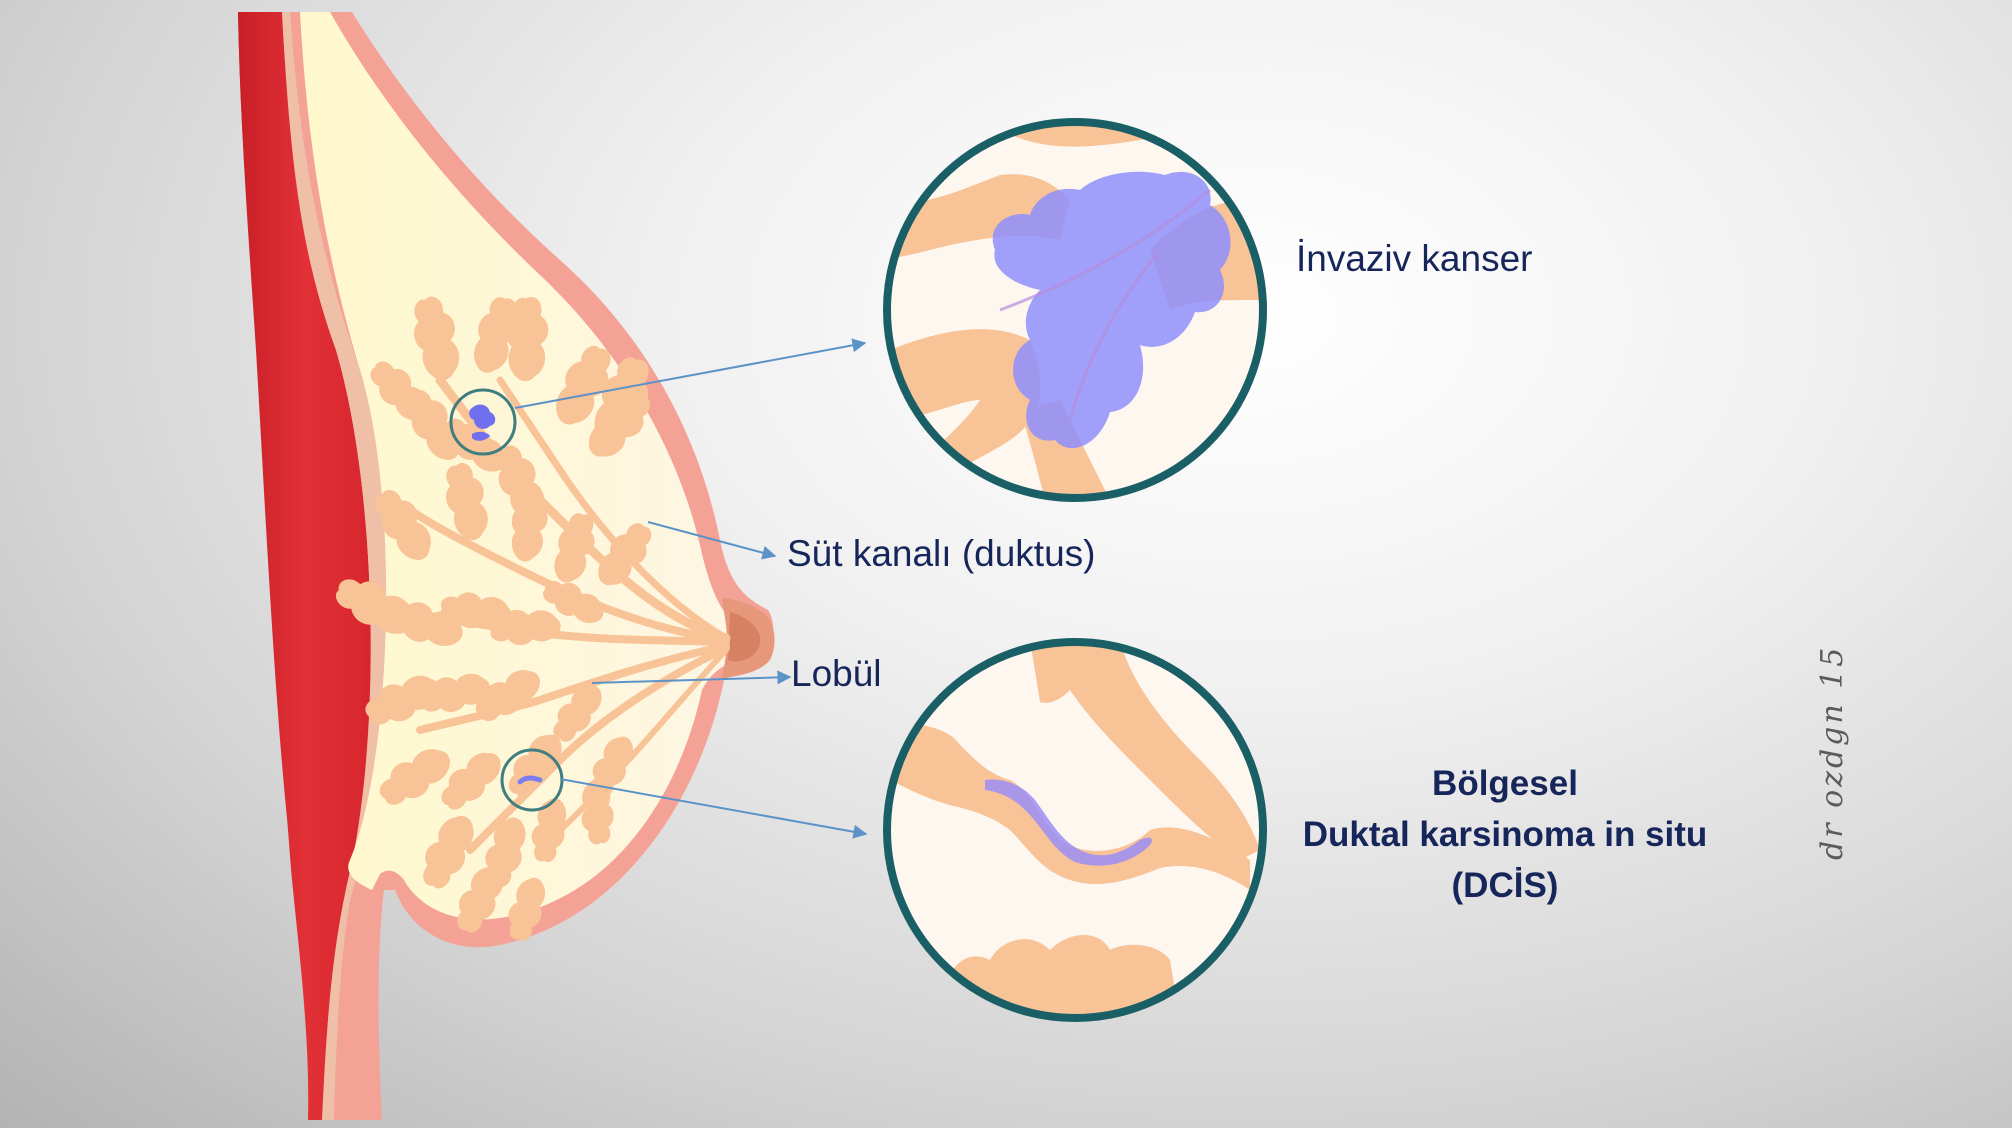  I want to click on dcis-label-line-1: Bölgesel, so click(1505, 783).